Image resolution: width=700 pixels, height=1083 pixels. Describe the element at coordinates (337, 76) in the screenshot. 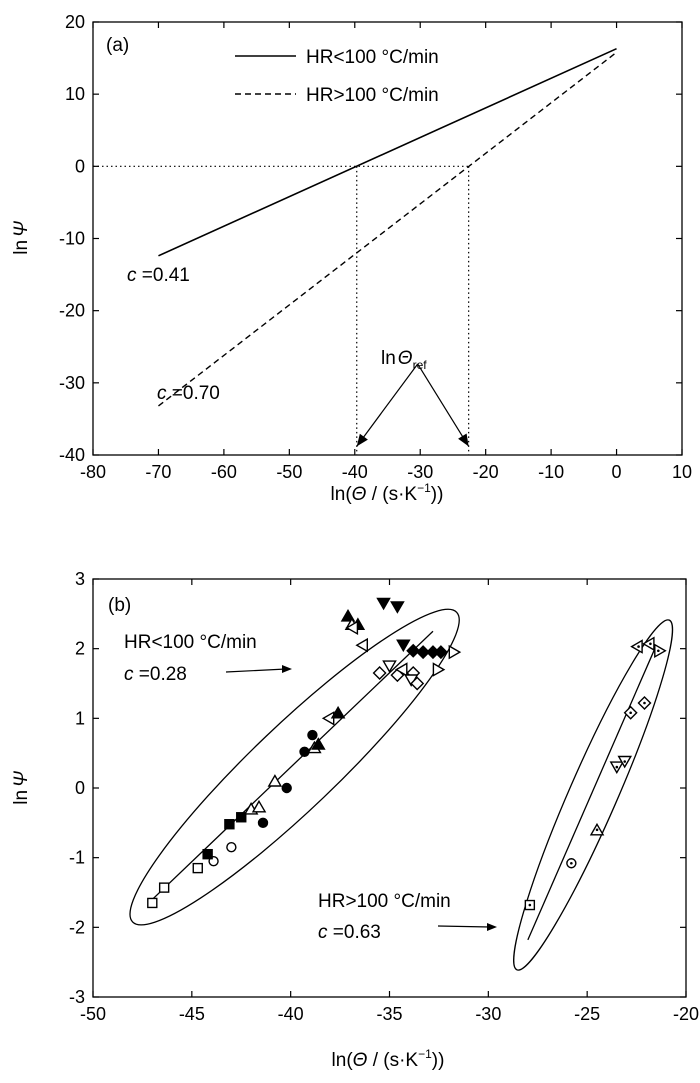

I see `legend-a: HR<100 °C/min HR>100 °C/min` at that location.